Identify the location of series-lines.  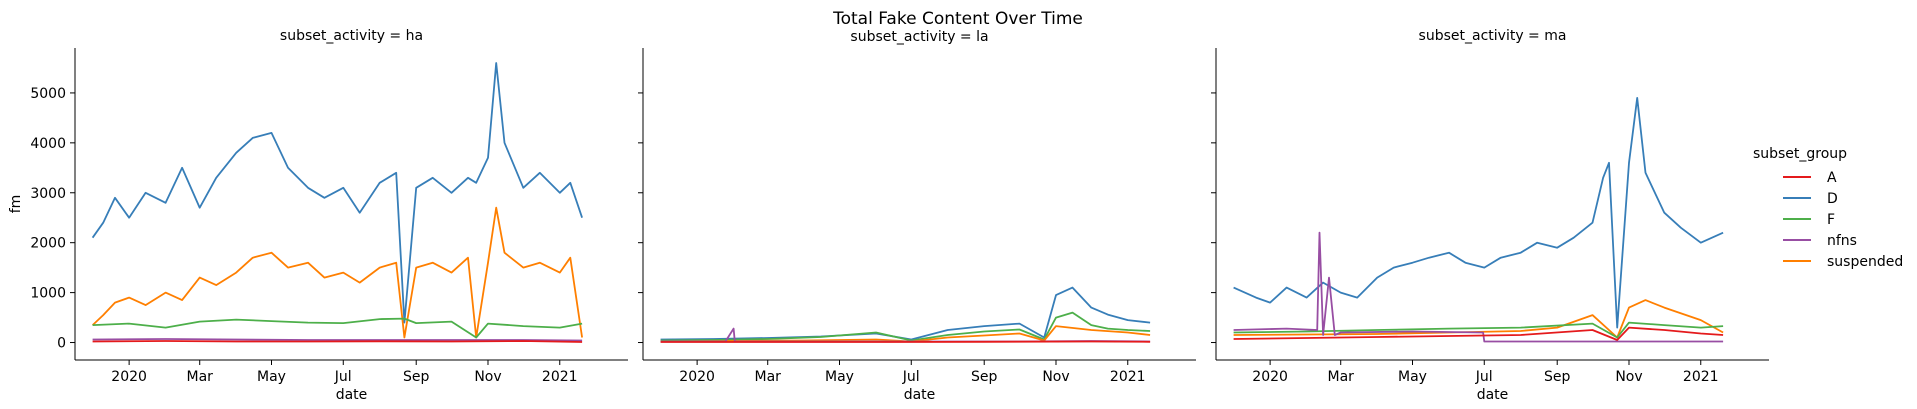
(905, 314).